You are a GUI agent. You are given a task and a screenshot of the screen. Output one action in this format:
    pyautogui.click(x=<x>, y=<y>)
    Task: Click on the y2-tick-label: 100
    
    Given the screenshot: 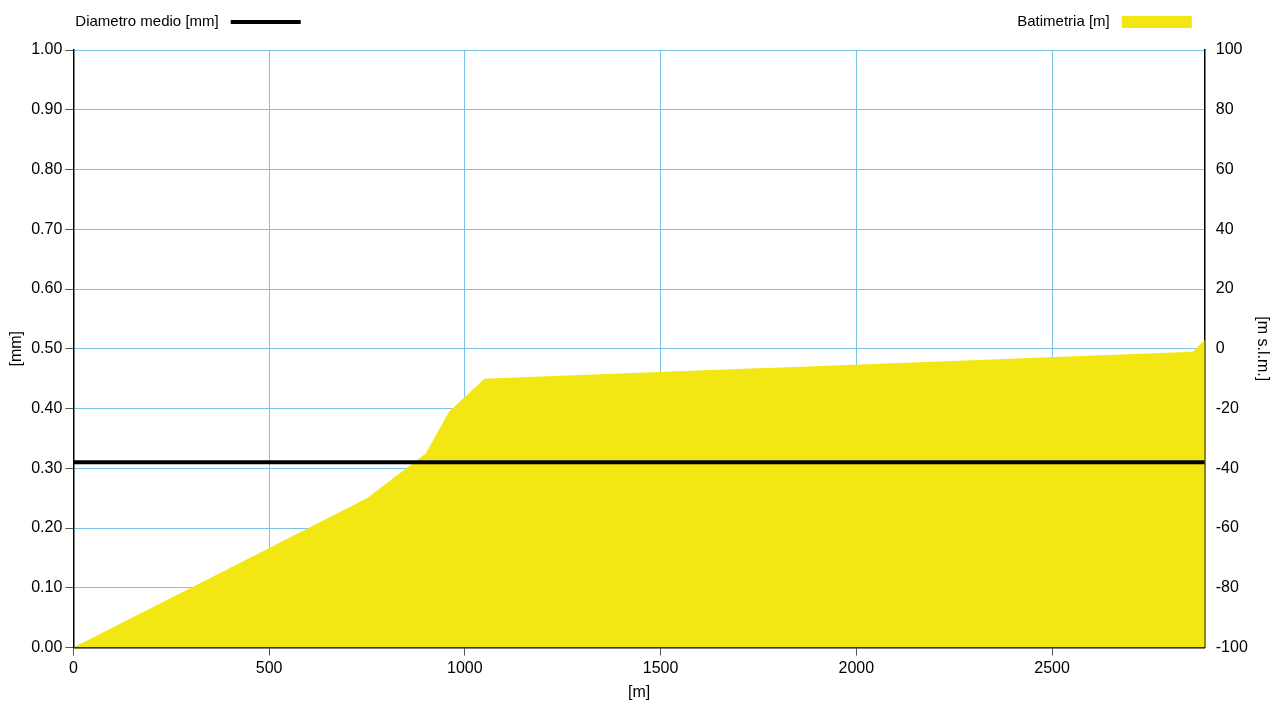 What is the action you would take?
    pyautogui.click(x=1229, y=49)
    